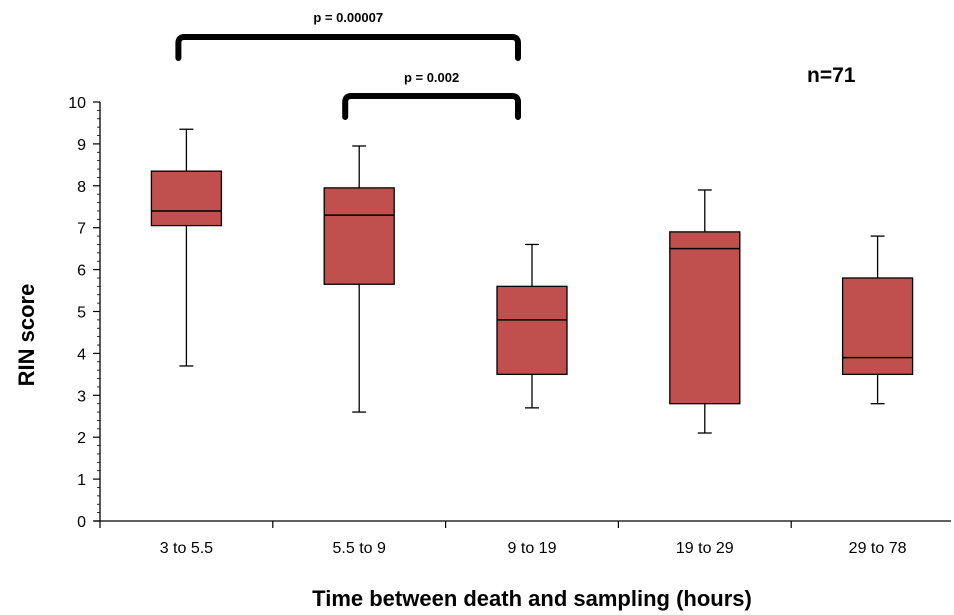  I want to click on x-tick-label: 9 to 19, so click(532, 548).